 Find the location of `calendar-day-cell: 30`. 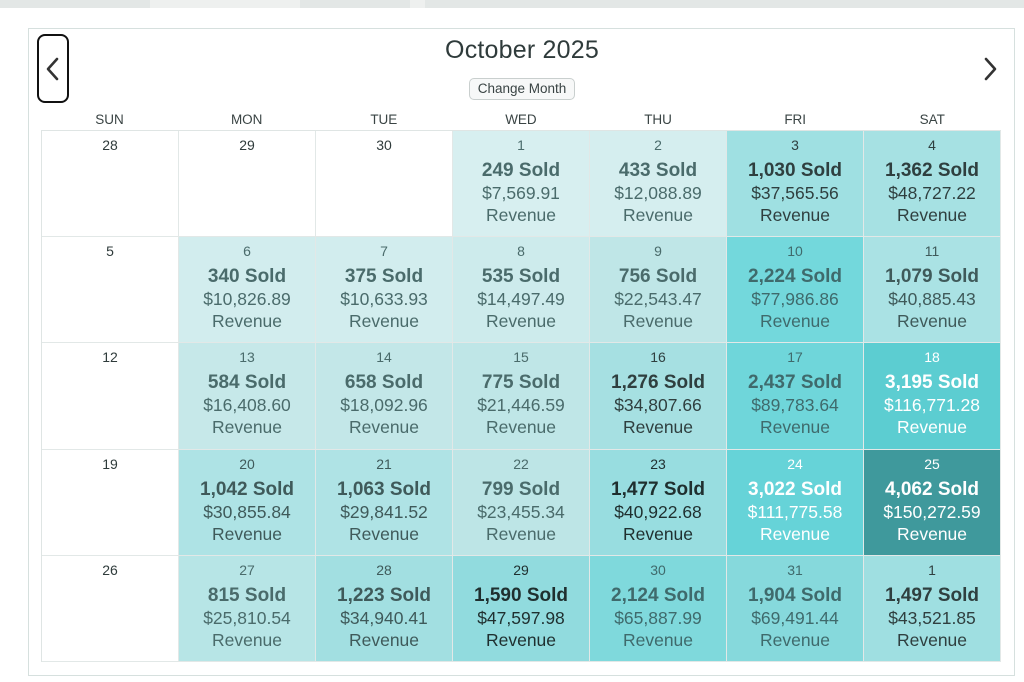

calendar-day-cell: 30 is located at coordinates (384, 184).